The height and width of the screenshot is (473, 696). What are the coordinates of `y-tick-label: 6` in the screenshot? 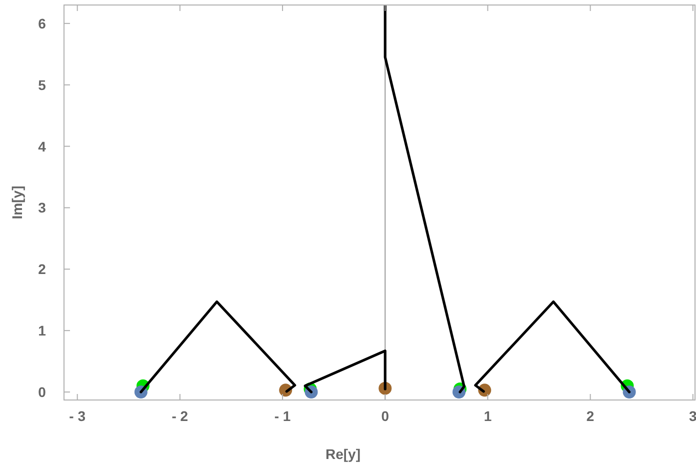 It's located at (42, 23).